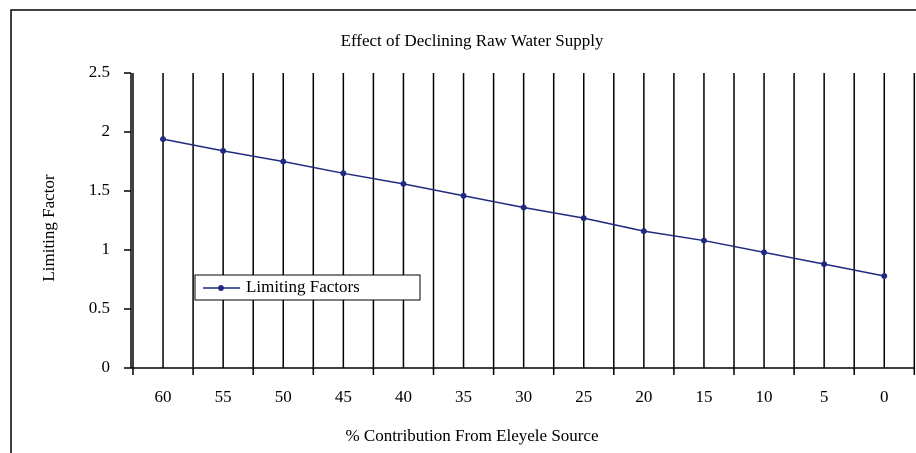 This screenshot has height=453, width=916. I want to click on x-tick-label: 25, so click(583, 396).